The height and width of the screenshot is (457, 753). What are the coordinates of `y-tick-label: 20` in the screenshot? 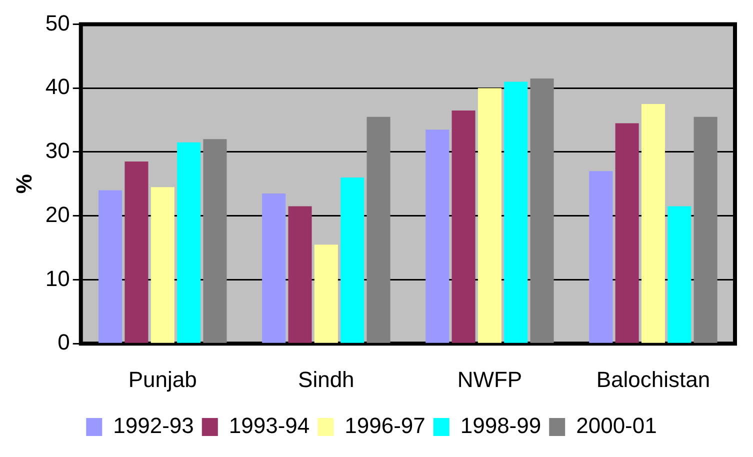 It's located at (57, 214).